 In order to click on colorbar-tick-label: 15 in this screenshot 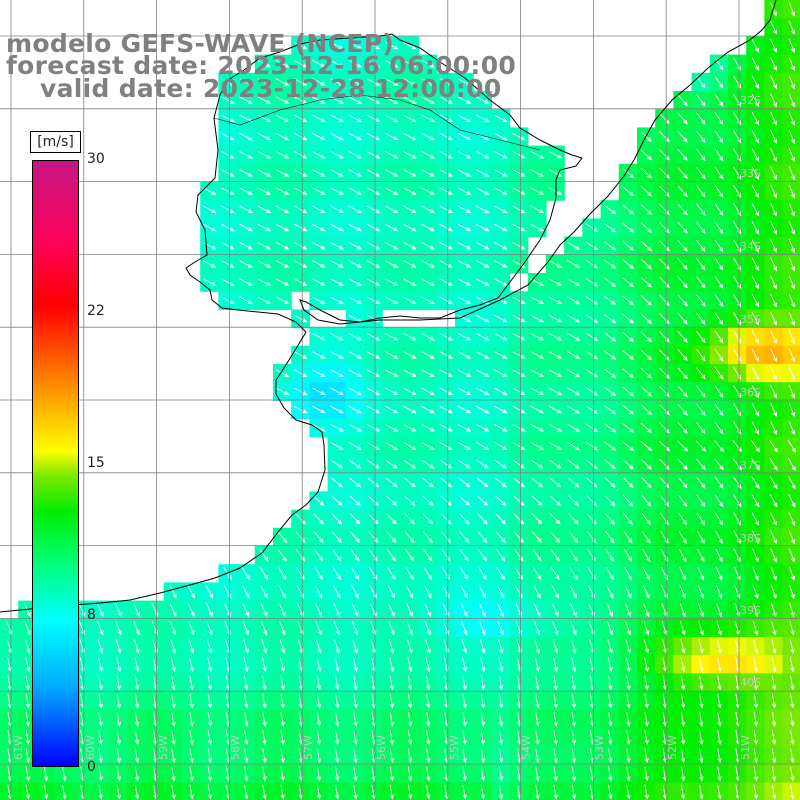, I will do `click(96, 463)`.